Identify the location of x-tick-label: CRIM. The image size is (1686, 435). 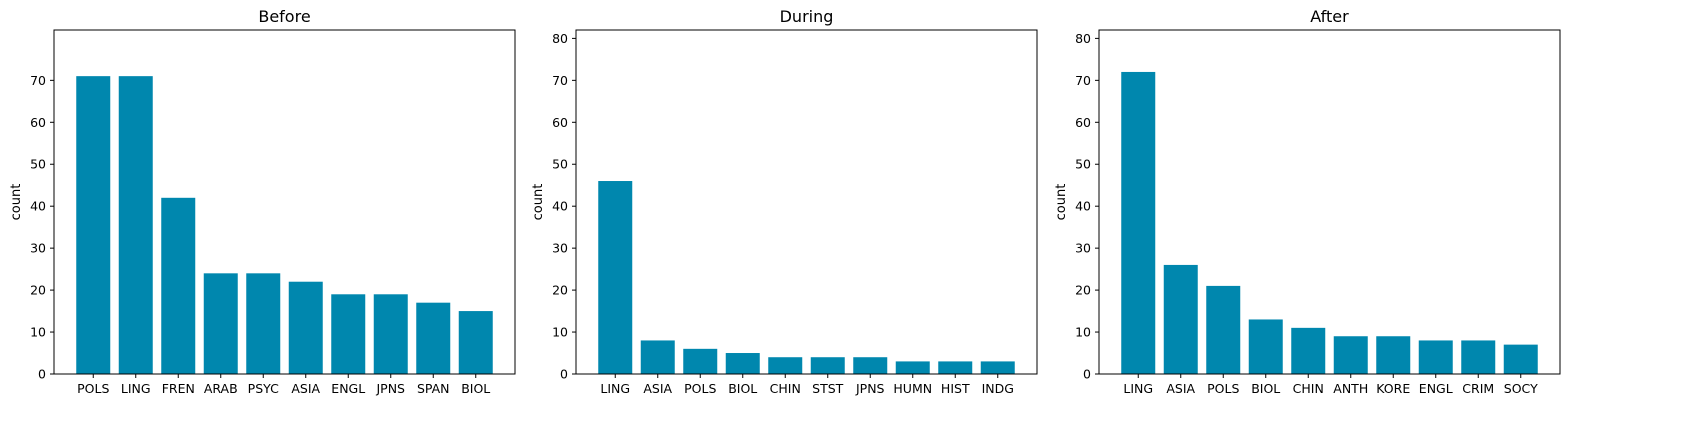
(1478, 388).